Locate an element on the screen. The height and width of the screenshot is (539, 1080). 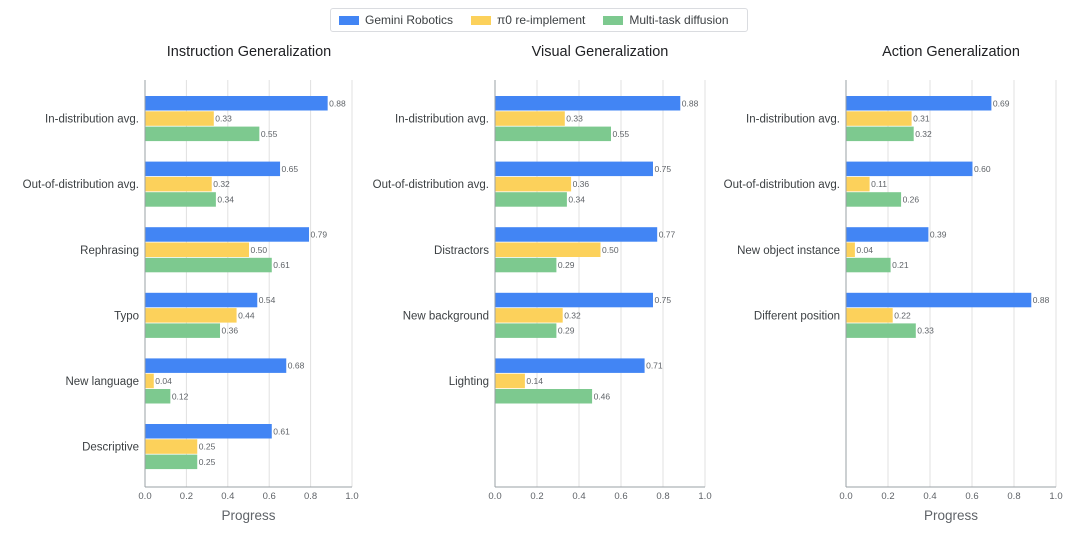
bar-value-label: 0.11 is located at coordinates (879, 184).